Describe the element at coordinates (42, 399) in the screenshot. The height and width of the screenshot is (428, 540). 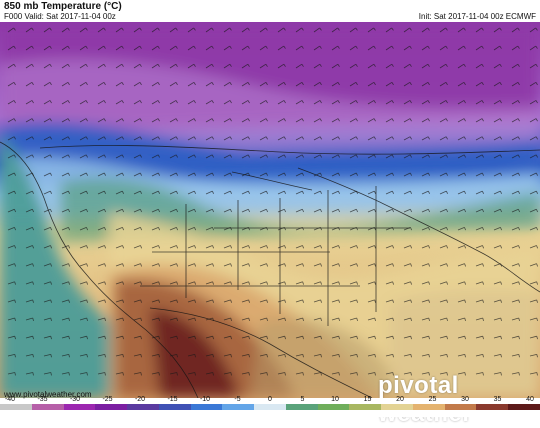
I see `colorbar-tick: -35` at that location.